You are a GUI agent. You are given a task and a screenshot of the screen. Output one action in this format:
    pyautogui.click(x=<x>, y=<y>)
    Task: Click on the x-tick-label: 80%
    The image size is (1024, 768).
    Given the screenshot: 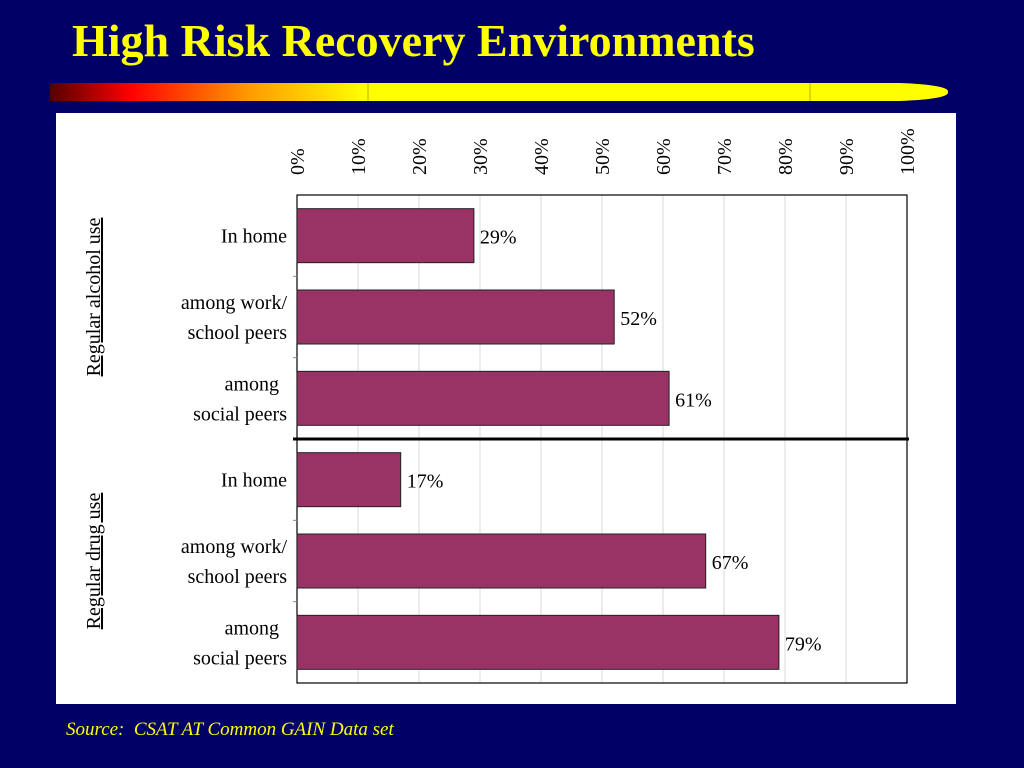 What is the action you would take?
    pyautogui.click(x=786, y=156)
    